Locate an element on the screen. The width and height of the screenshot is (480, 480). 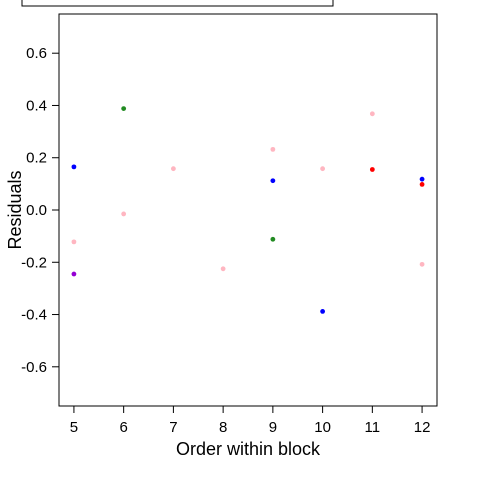
x-tick-label: 7 is located at coordinates (173, 427).